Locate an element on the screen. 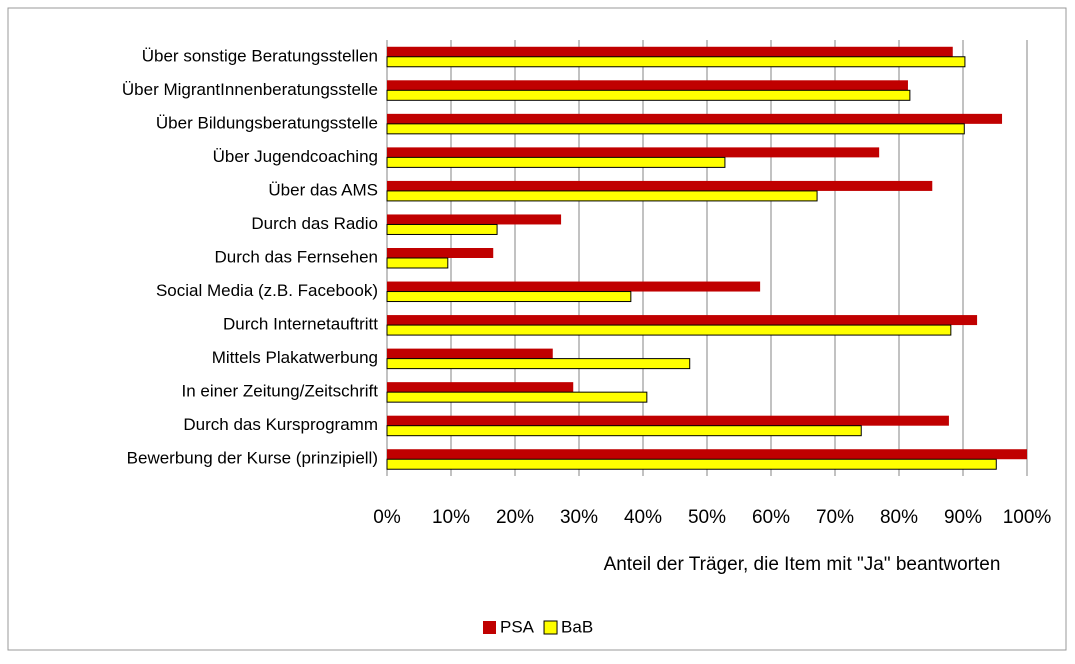 The height and width of the screenshot is (664, 1075). y-tick-label: Durch das Fernsehen is located at coordinates (296, 256).